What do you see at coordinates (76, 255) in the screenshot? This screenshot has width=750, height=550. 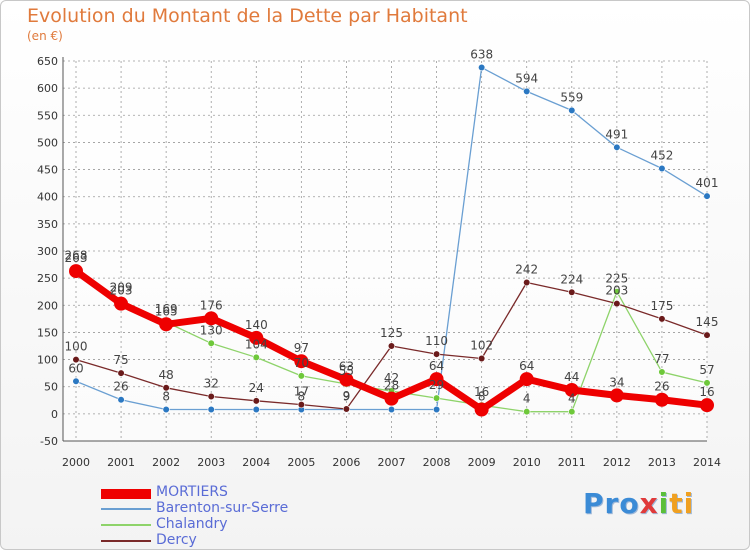 I see `data-label-chalandry: 268` at bounding box center [76, 255].